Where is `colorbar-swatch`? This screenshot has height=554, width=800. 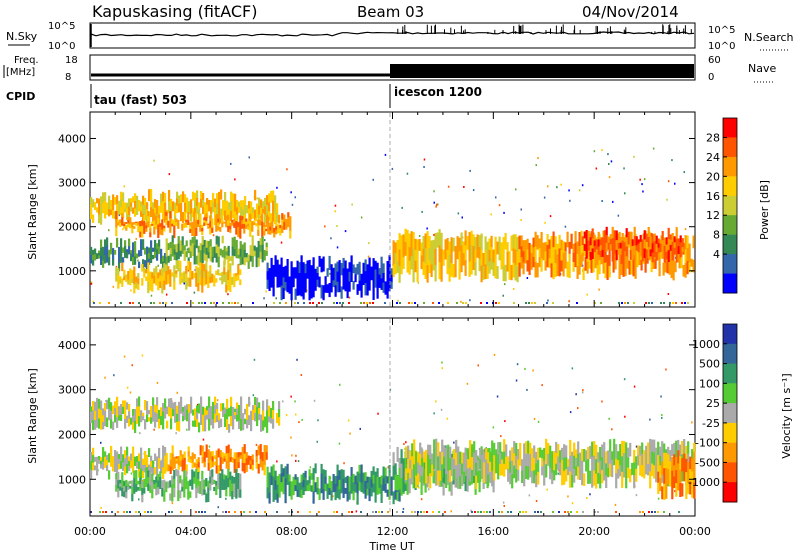 colorbar-swatch is located at coordinates (730, 472).